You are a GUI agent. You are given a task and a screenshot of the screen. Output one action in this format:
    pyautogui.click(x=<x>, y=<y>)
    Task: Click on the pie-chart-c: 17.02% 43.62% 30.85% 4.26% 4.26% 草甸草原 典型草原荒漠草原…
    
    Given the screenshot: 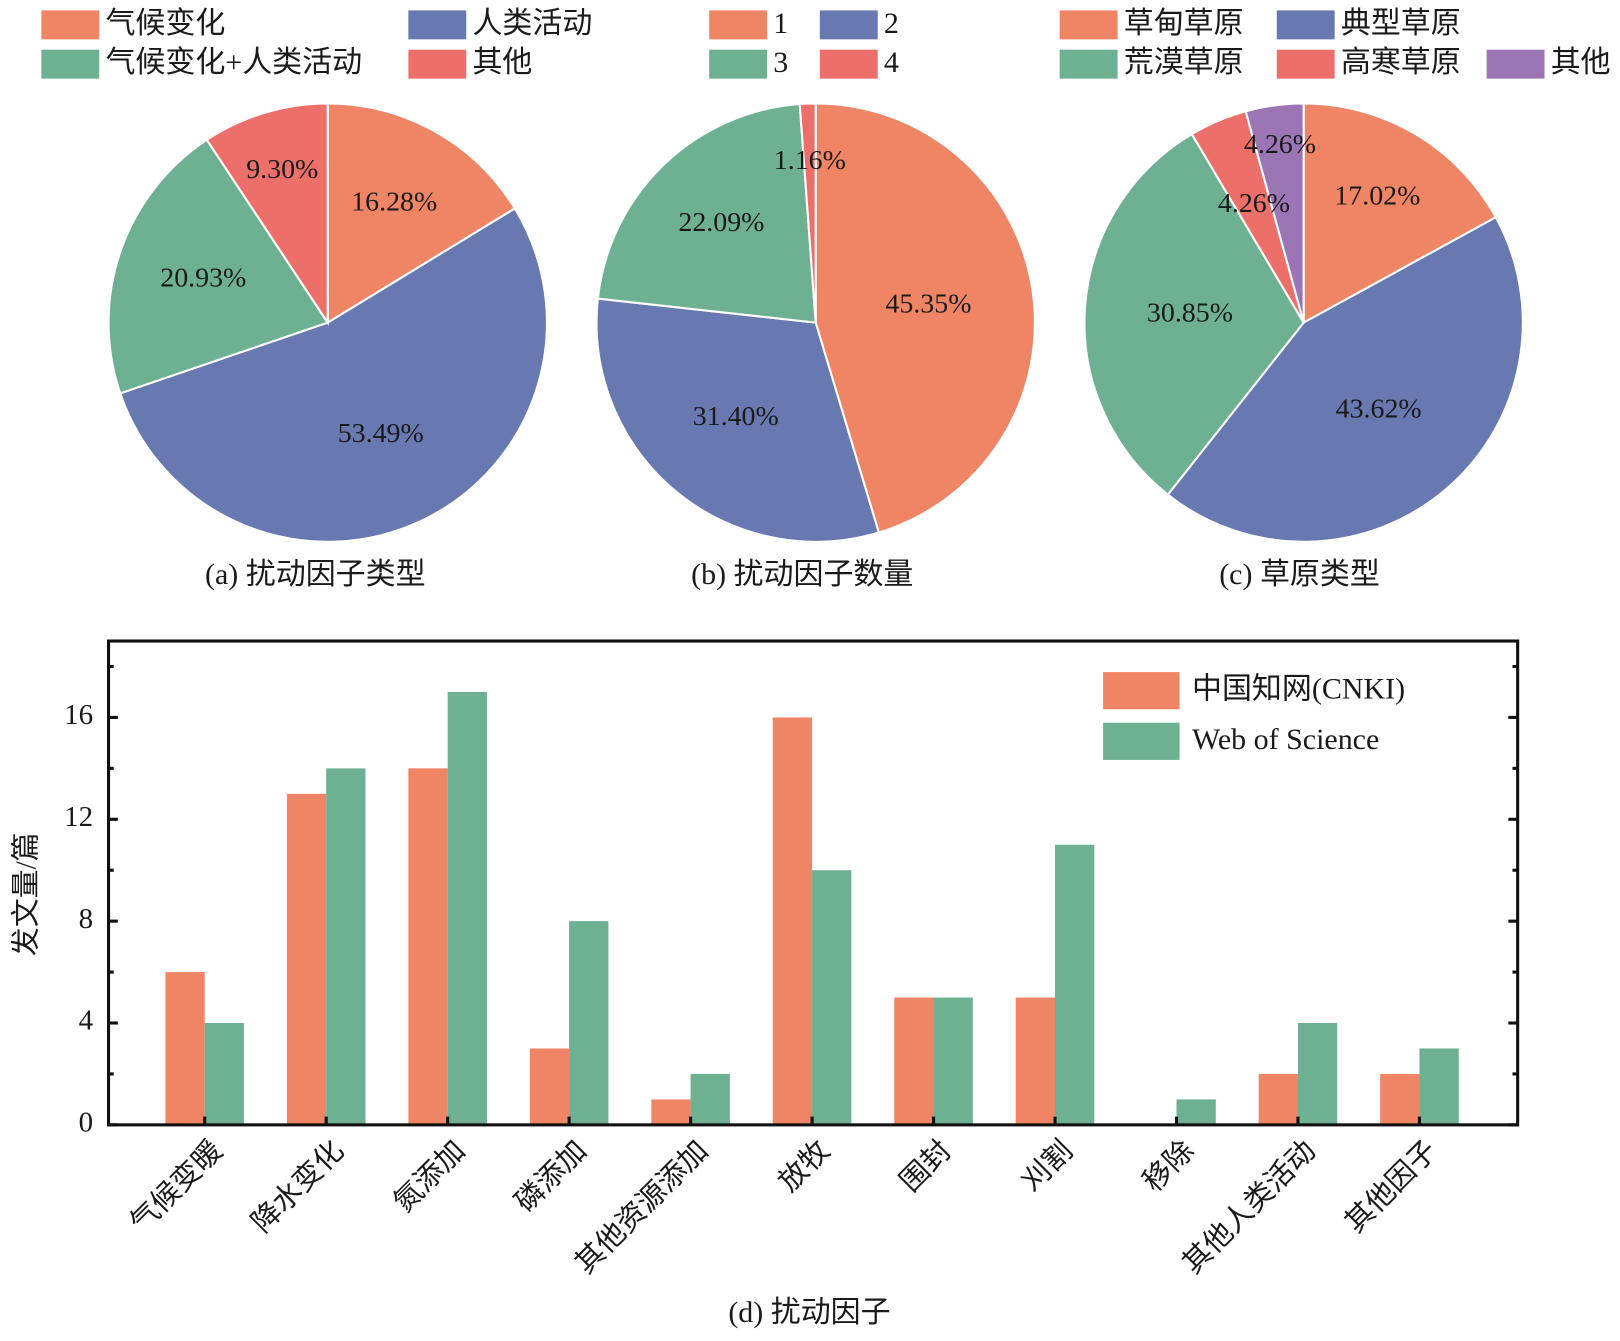 What is the action you would take?
    pyautogui.click(x=1335, y=299)
    